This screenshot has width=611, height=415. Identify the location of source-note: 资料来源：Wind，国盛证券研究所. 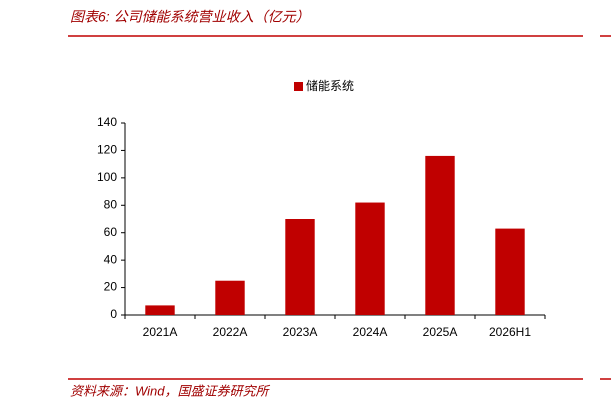
(170, 390).